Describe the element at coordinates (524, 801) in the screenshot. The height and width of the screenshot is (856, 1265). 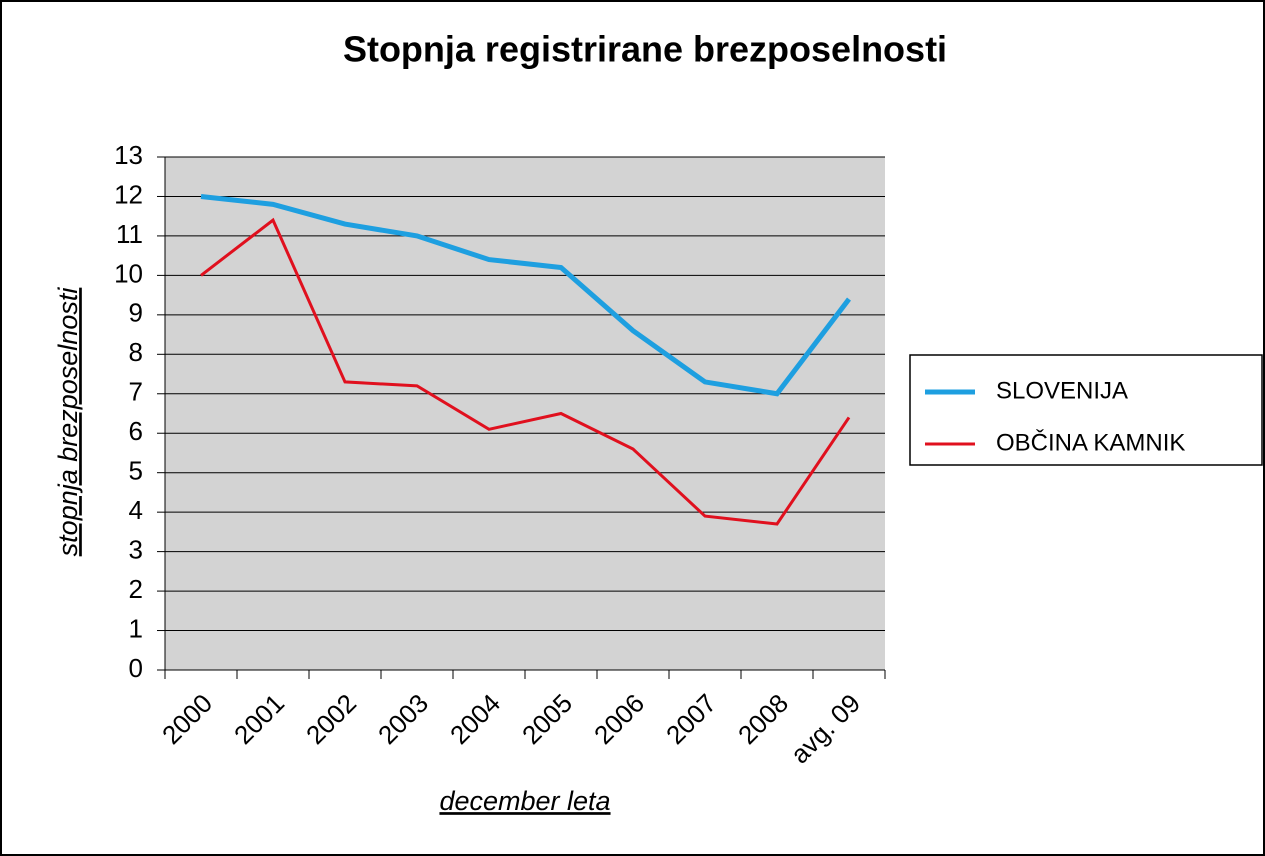
I see `x-axis-label: december leta` at that location.